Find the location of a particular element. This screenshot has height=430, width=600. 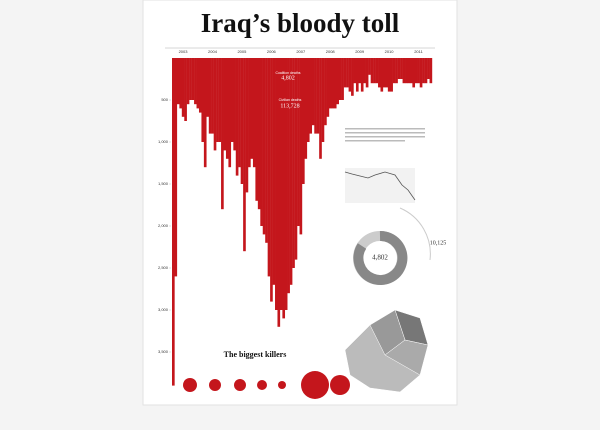

x-tick-label: 2008 is located at coordinates (331, 51).